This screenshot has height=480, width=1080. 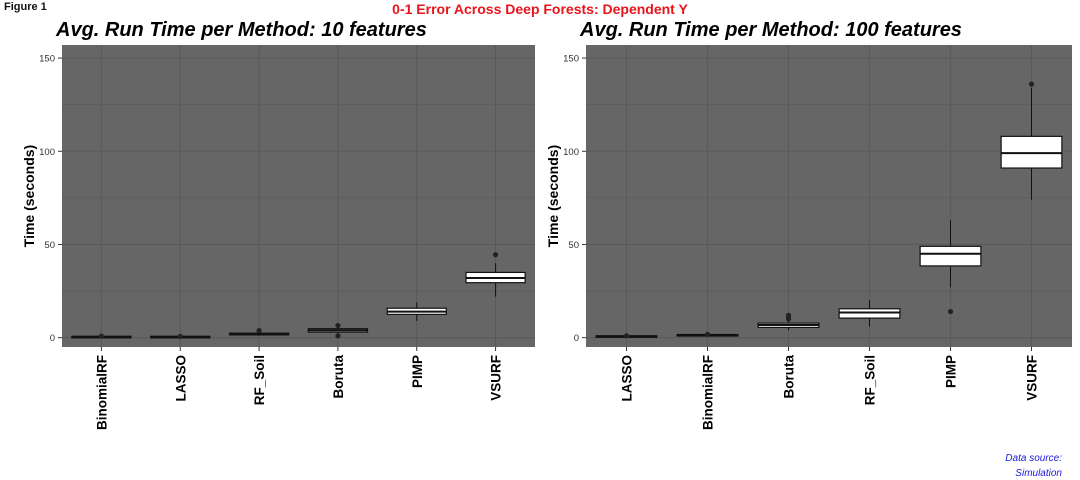 What do you see at coordinates (25, 7) in the screenshot?
I see `figure-label: Figure 1` at bounding box center [25, 7].